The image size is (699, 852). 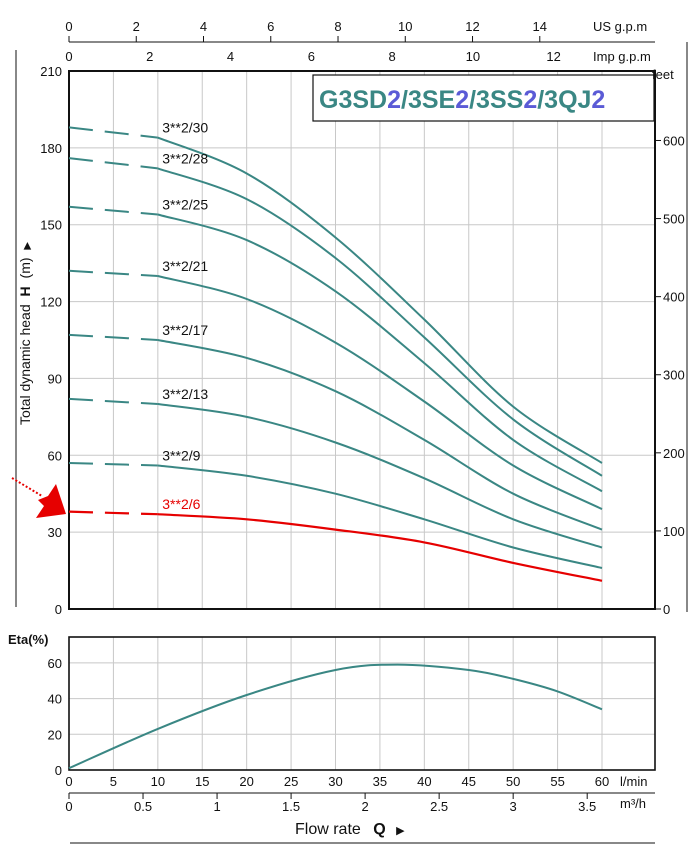 What do you see at coordinates (28, 639) in the screenshot?
I see `eta-axis-label: Eta(%)` at bounding box center [28, 639].